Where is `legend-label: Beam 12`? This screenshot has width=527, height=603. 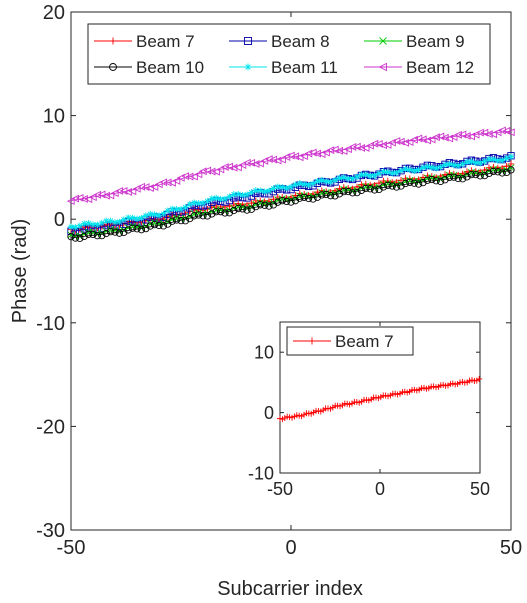
legend-label: Beam 12 is located at coordinates (440, 67).